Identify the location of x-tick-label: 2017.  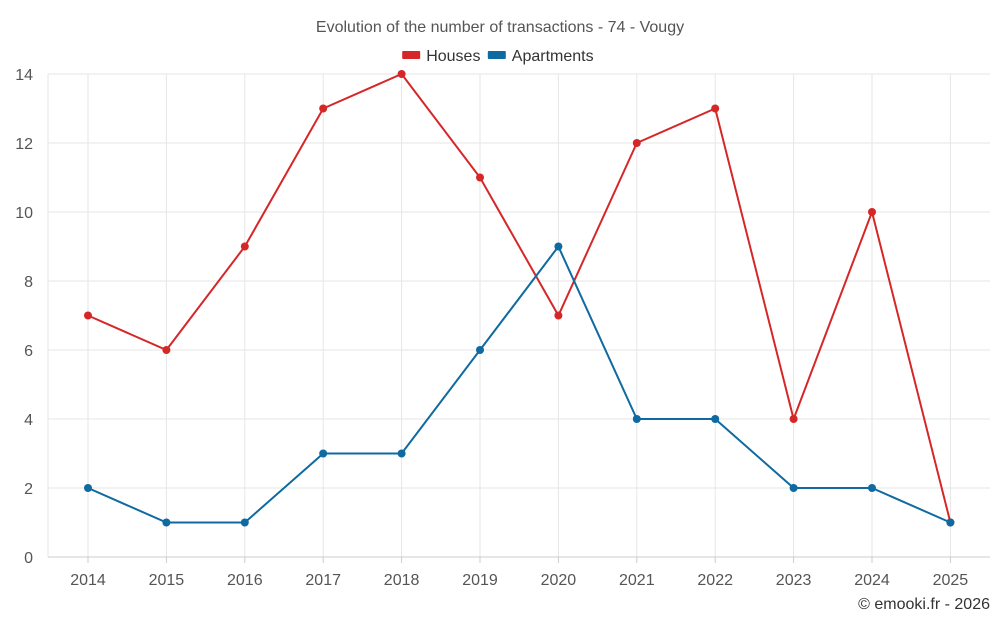
(323, 580).